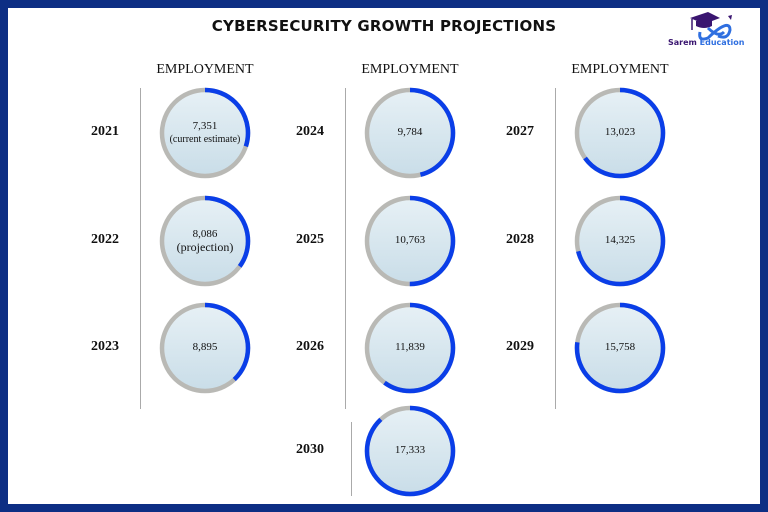 The image size is (768, 512). What do you see at coordinates (711, 26) in the screenshot?
I see `sarem-education-logo` at bounding box center [711, 26].